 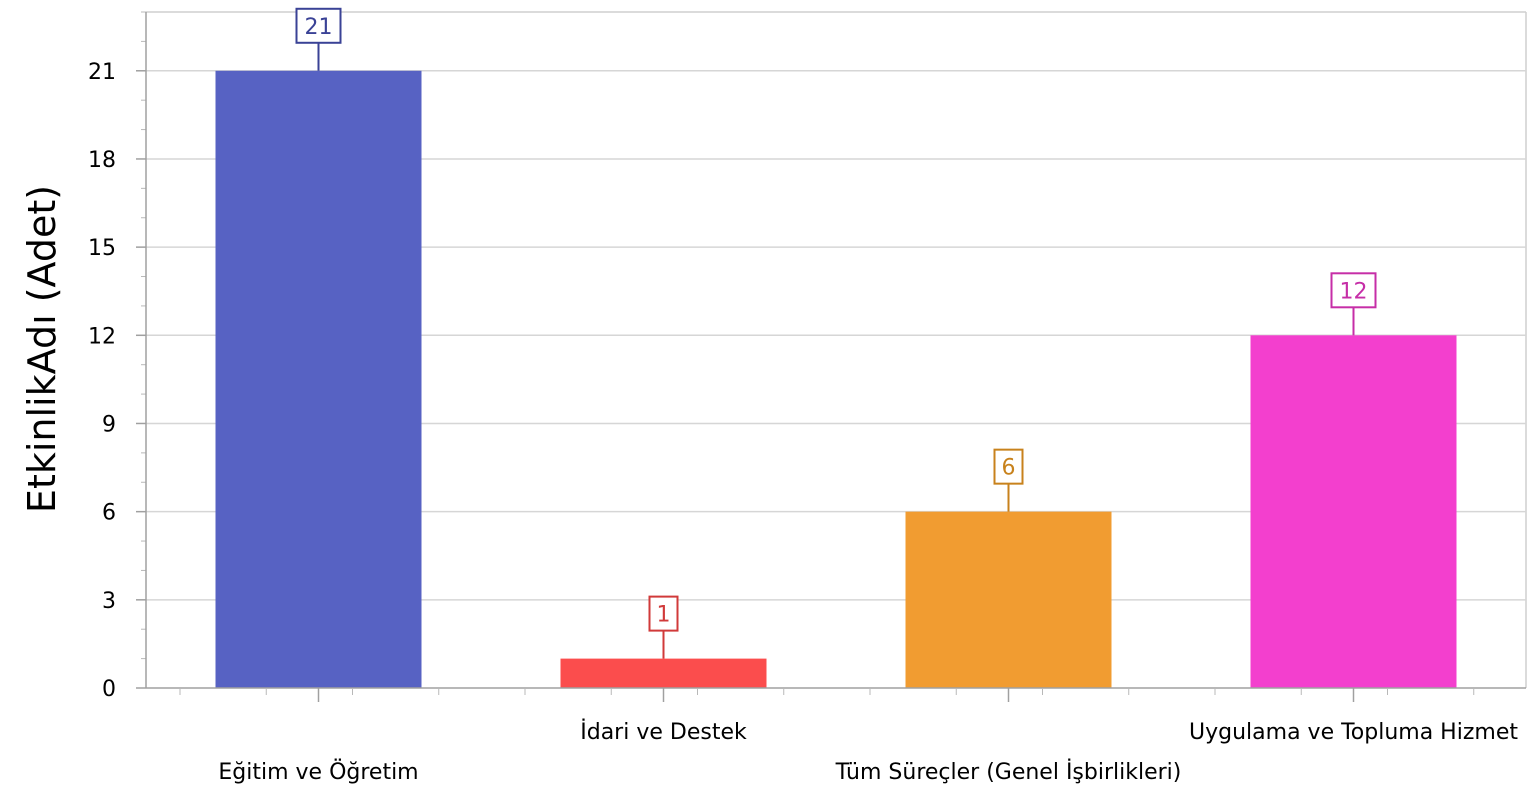 I want to click on y-tick-label: 18, so click(x=102, y=160).